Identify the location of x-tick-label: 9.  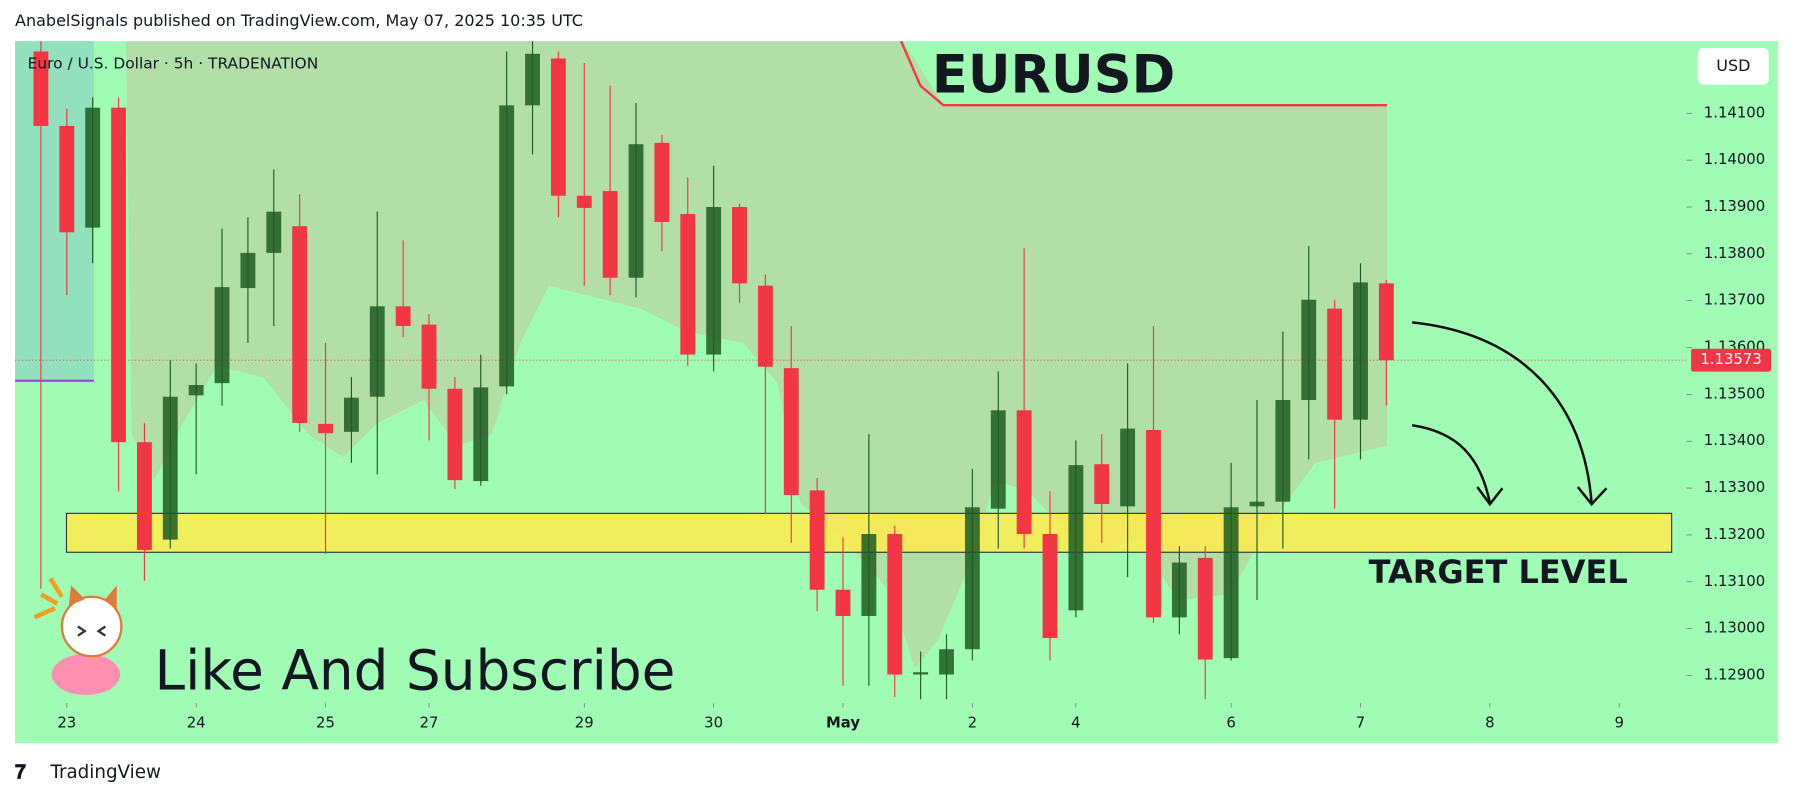
(1618, 723).